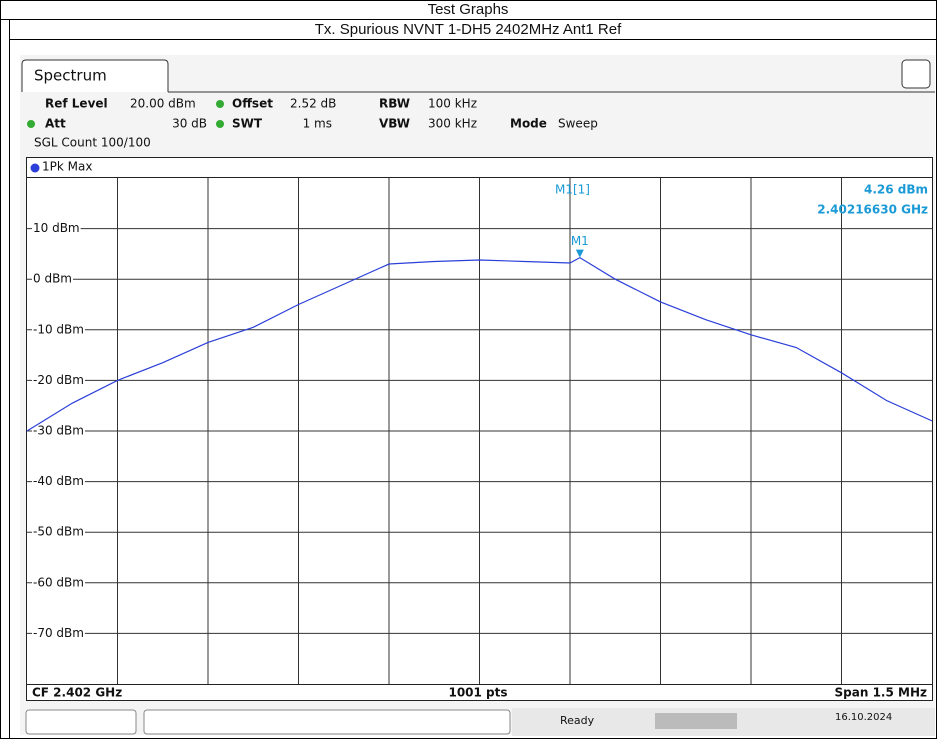  Describe the element at coordinates (189, 124) in the screenshot. I see `setting-value: 30 dB` at that location.